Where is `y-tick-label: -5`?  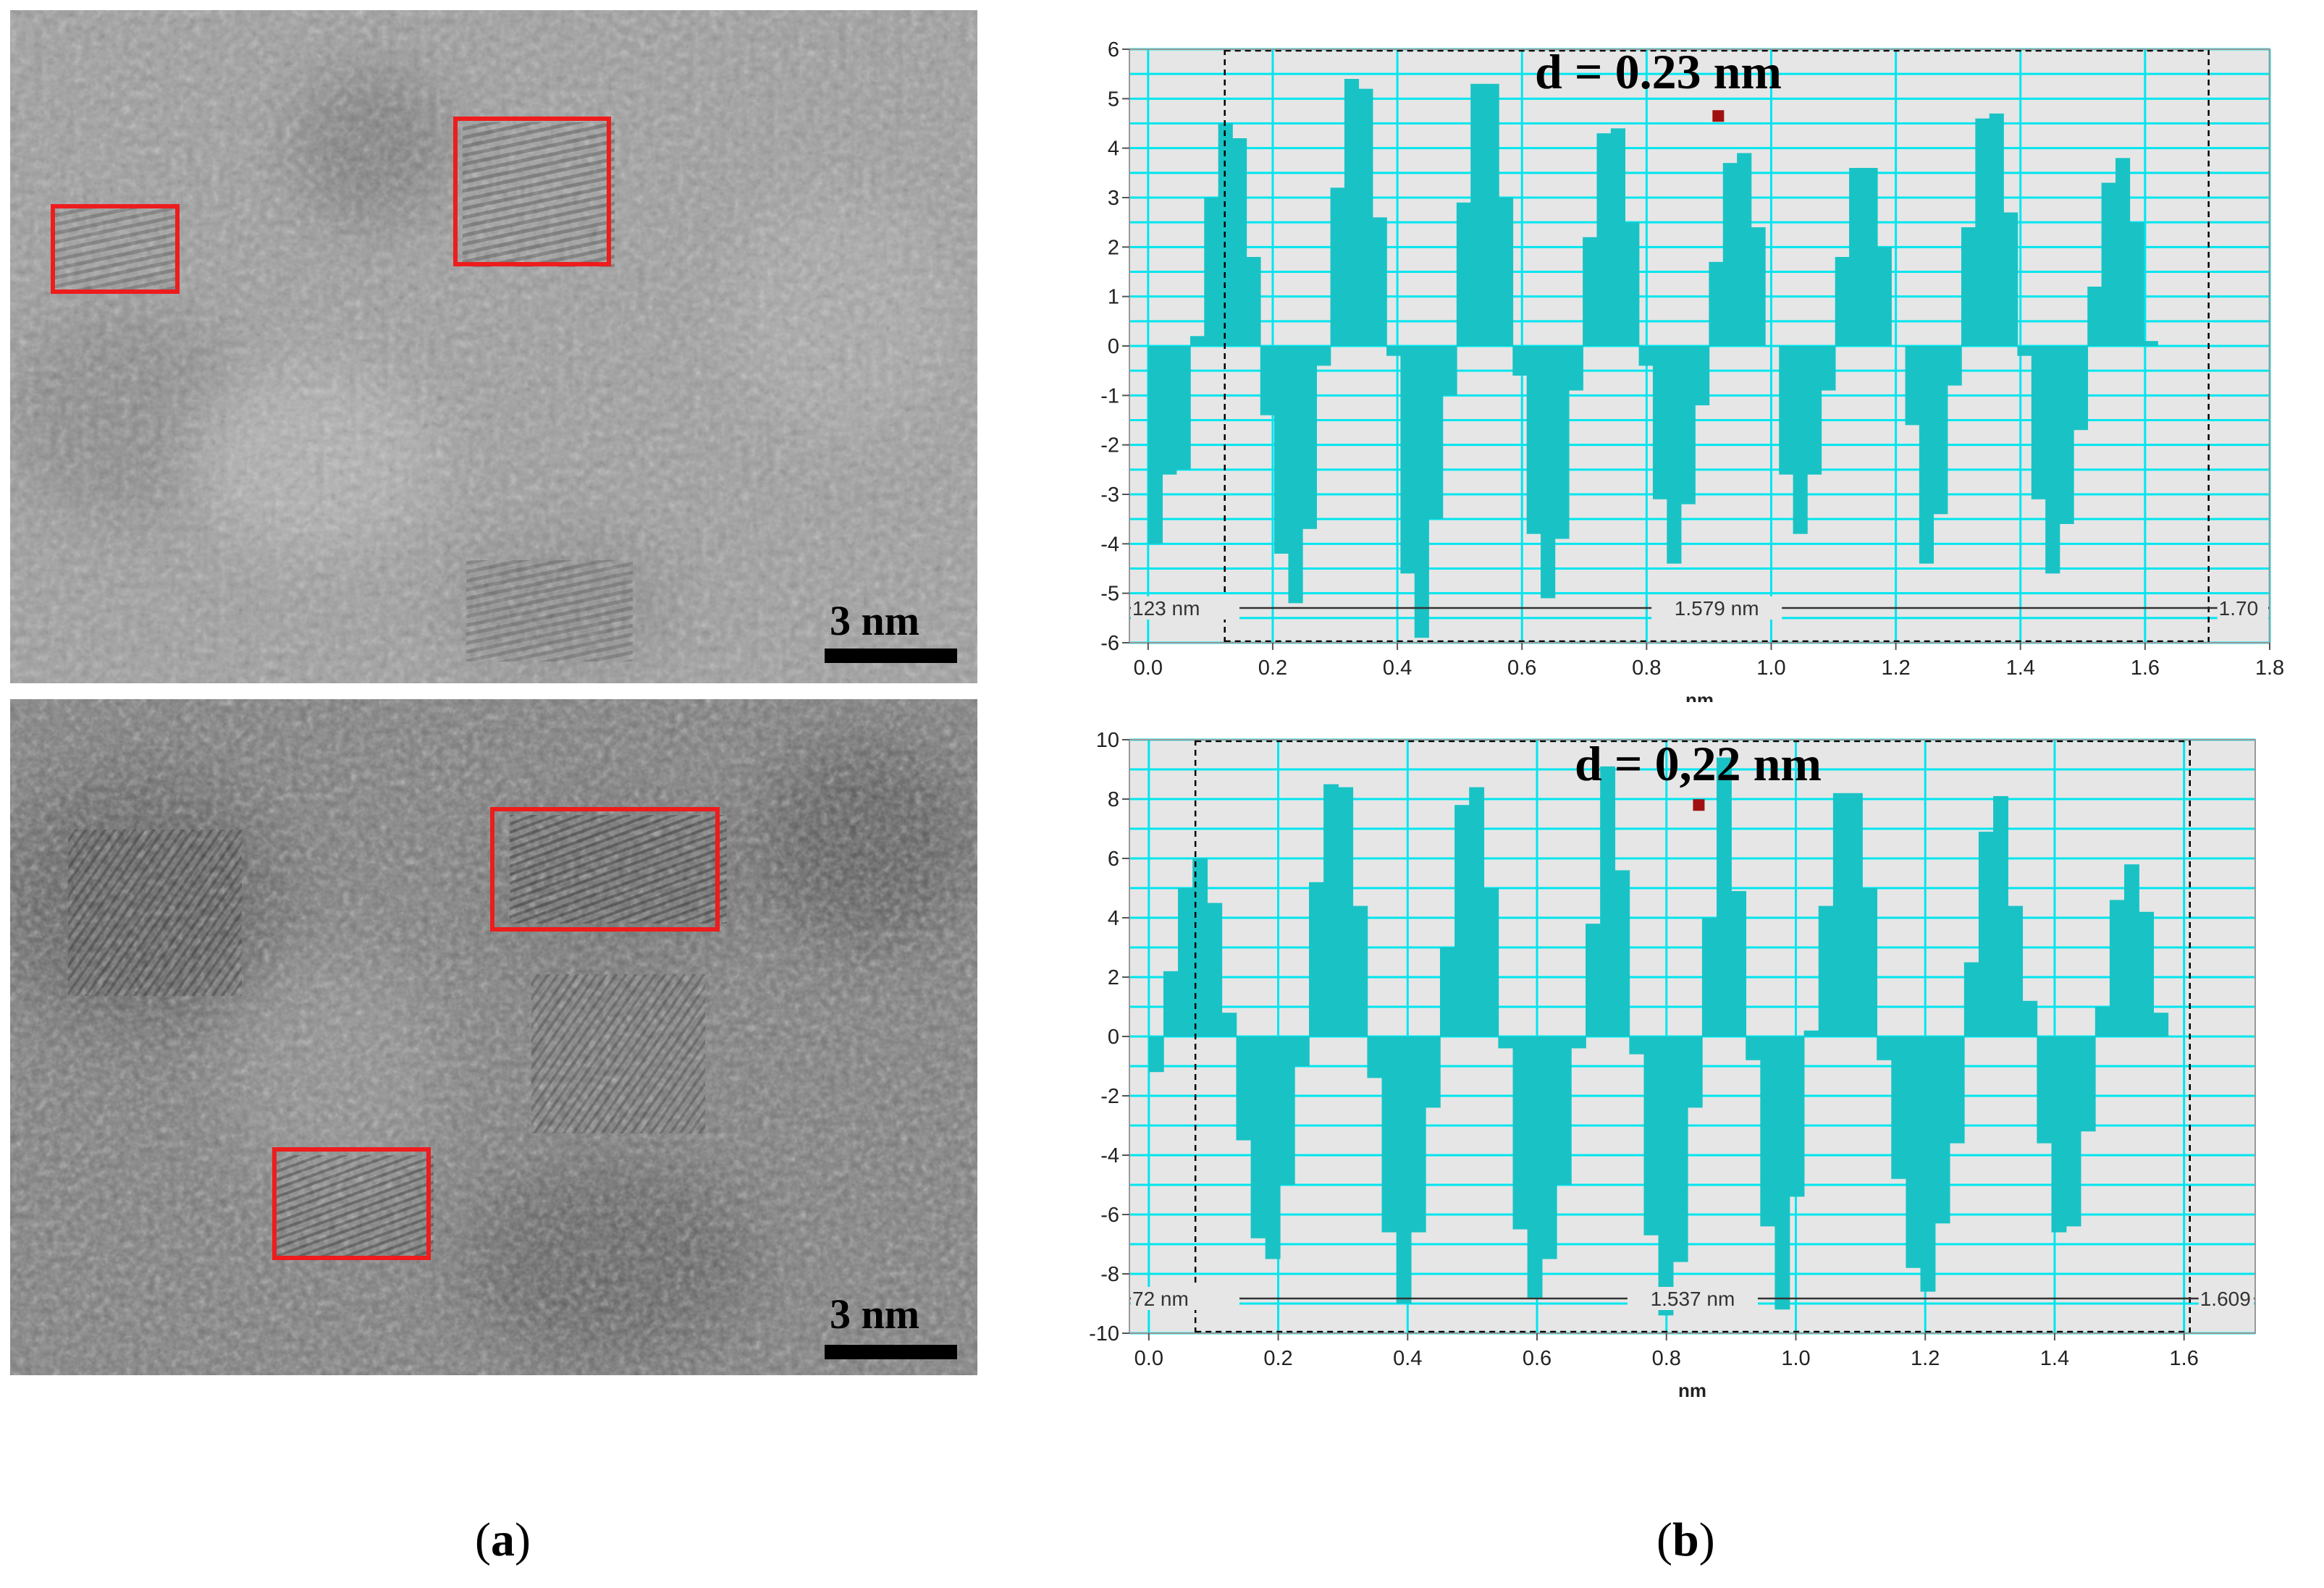
y-tick-label: -5 is located at coordinates (1109, 595).